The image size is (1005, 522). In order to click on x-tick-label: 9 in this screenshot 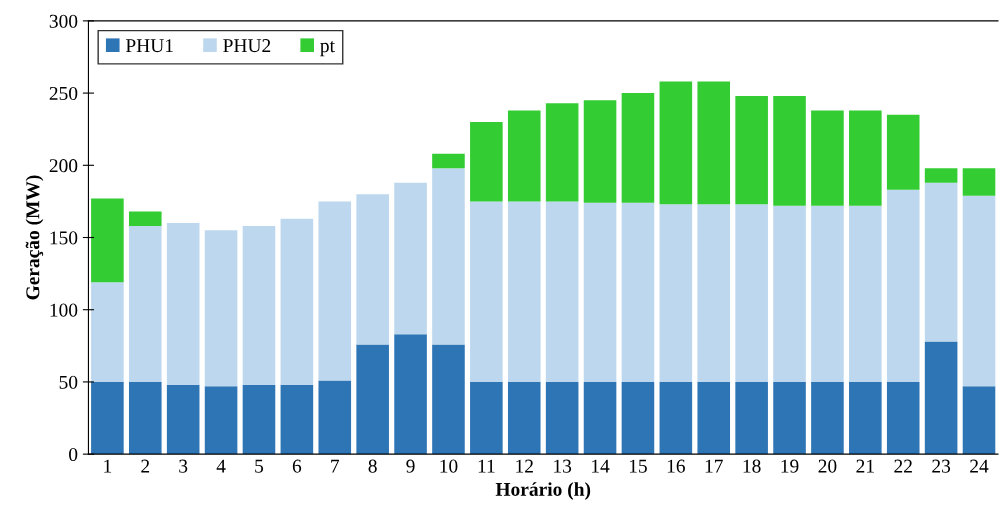, I will do `click(410, 466)`.